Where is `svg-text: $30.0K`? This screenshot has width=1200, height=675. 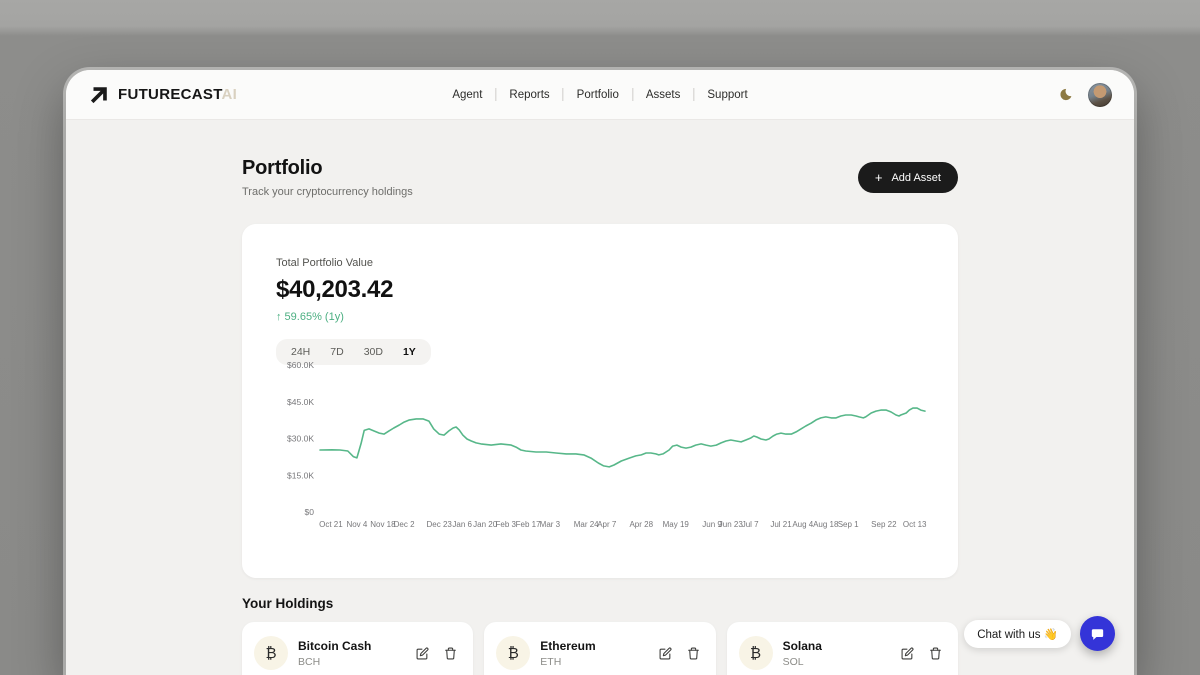
svg-text: $30.0K is located at coordinates (300, 439).